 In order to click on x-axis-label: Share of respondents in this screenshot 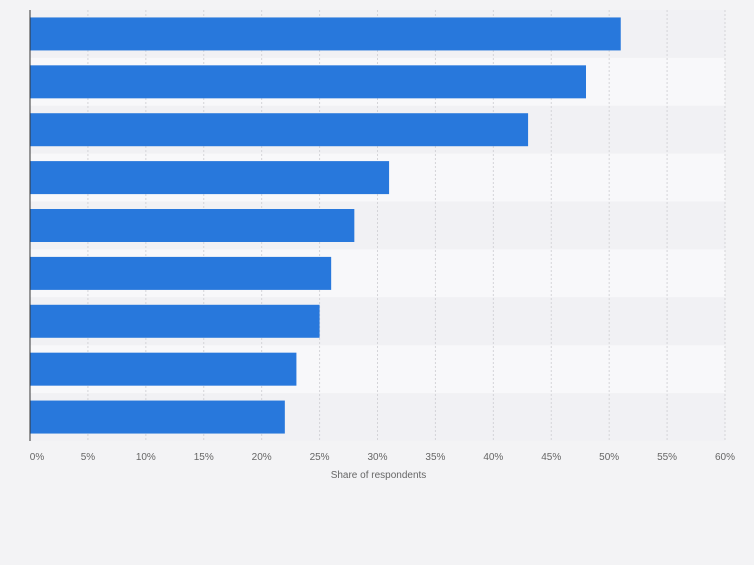, I will do `click(379, 475)`.